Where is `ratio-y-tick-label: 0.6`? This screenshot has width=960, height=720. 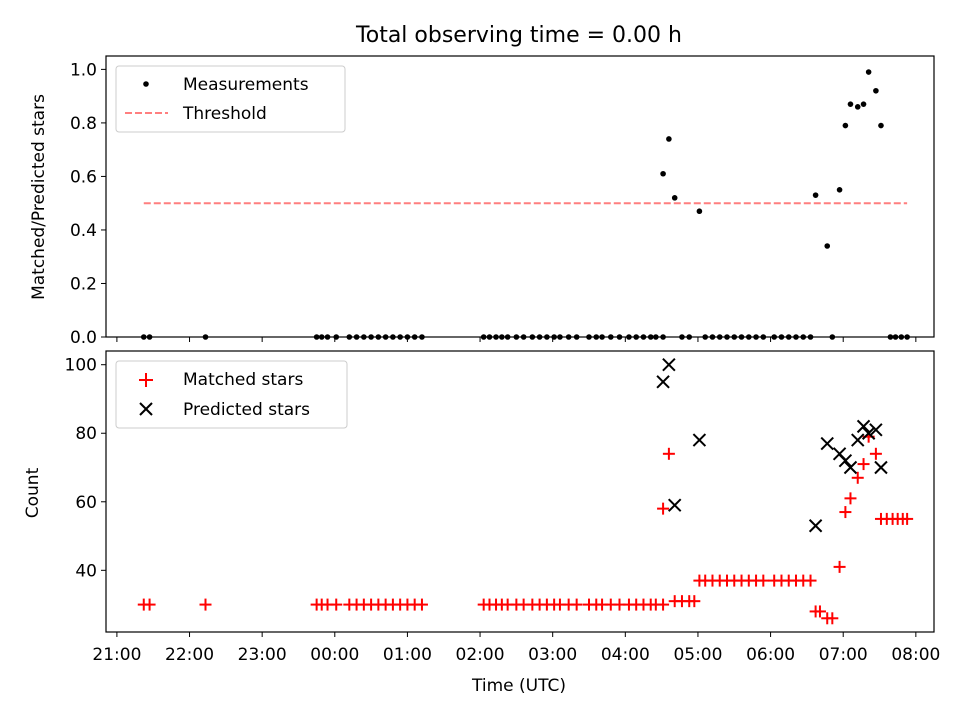
ratio-y-tick-label: 0.6 is located at coordinates (83, 177).